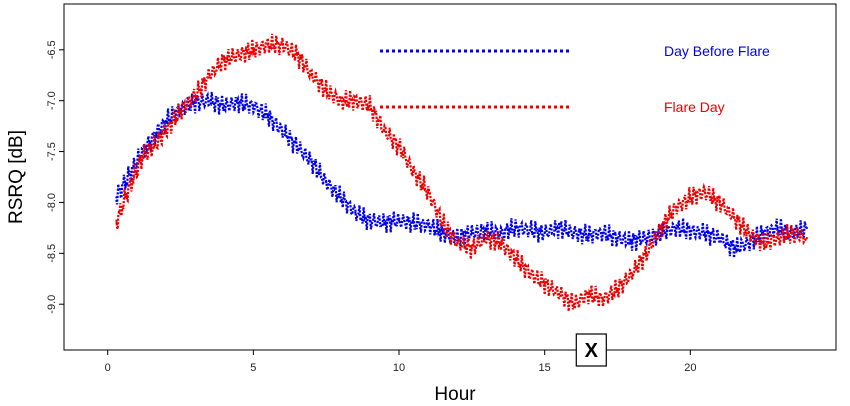  What do you see at coordinates (108, 368) in the screenshot?
I see `x-tick-label: 0` at bounding box center [108, 368].